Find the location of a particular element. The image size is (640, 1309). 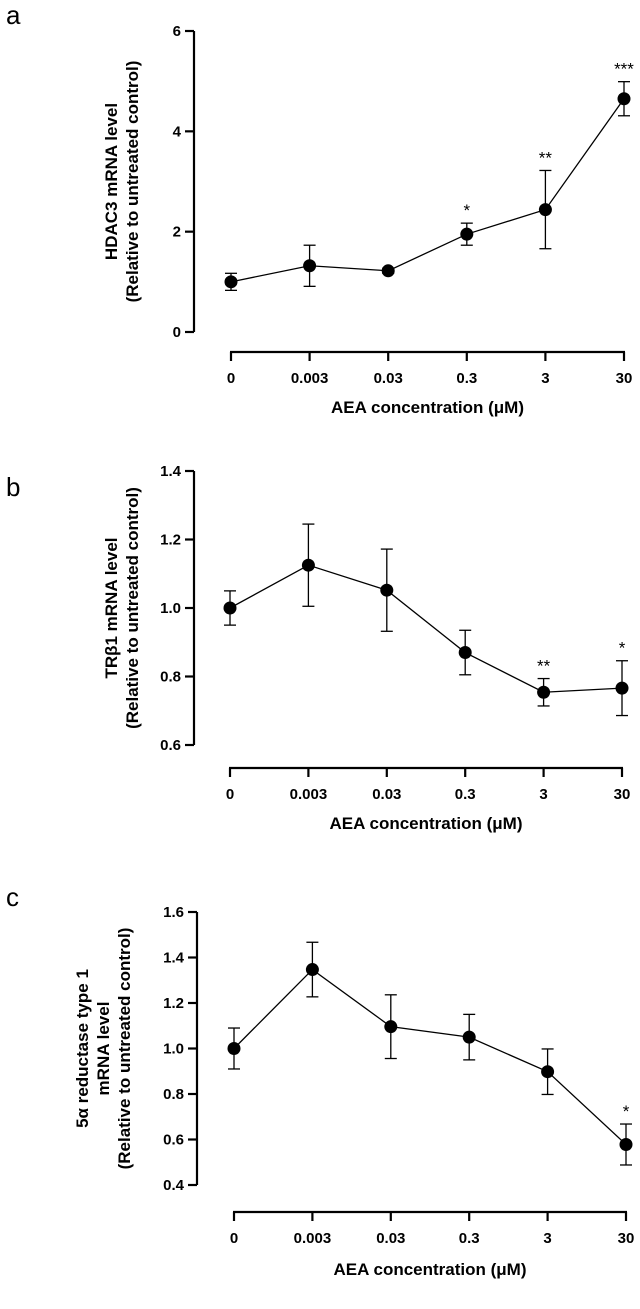

panel-letter: c is located at coordinates (12, 897).